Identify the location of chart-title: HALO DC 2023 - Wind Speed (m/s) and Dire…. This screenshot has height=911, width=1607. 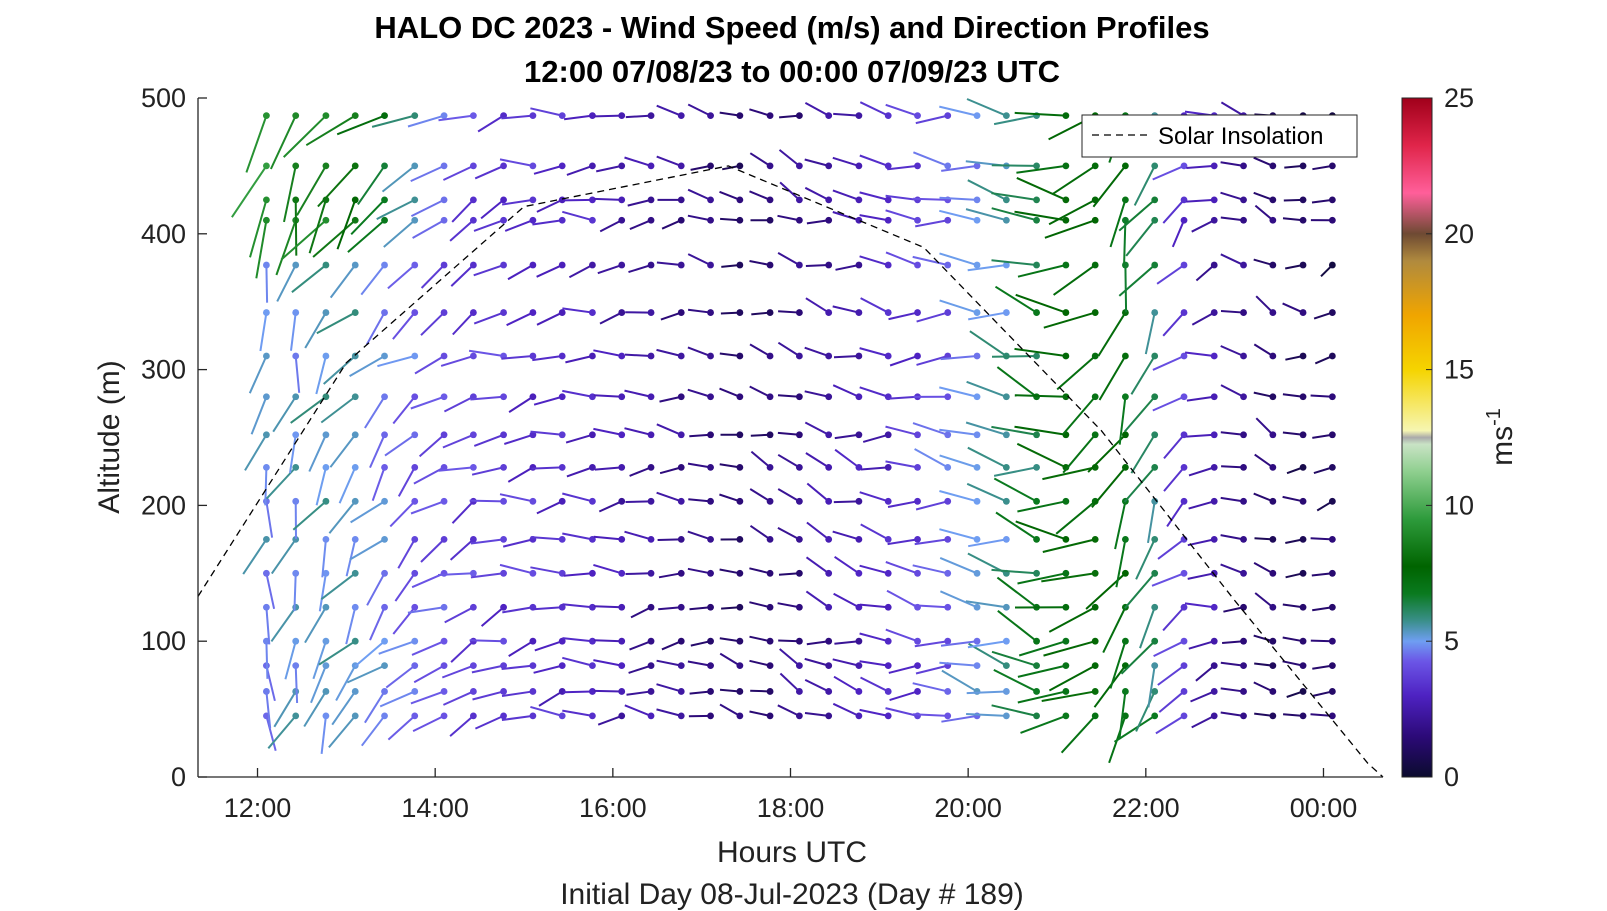
(791, 27).